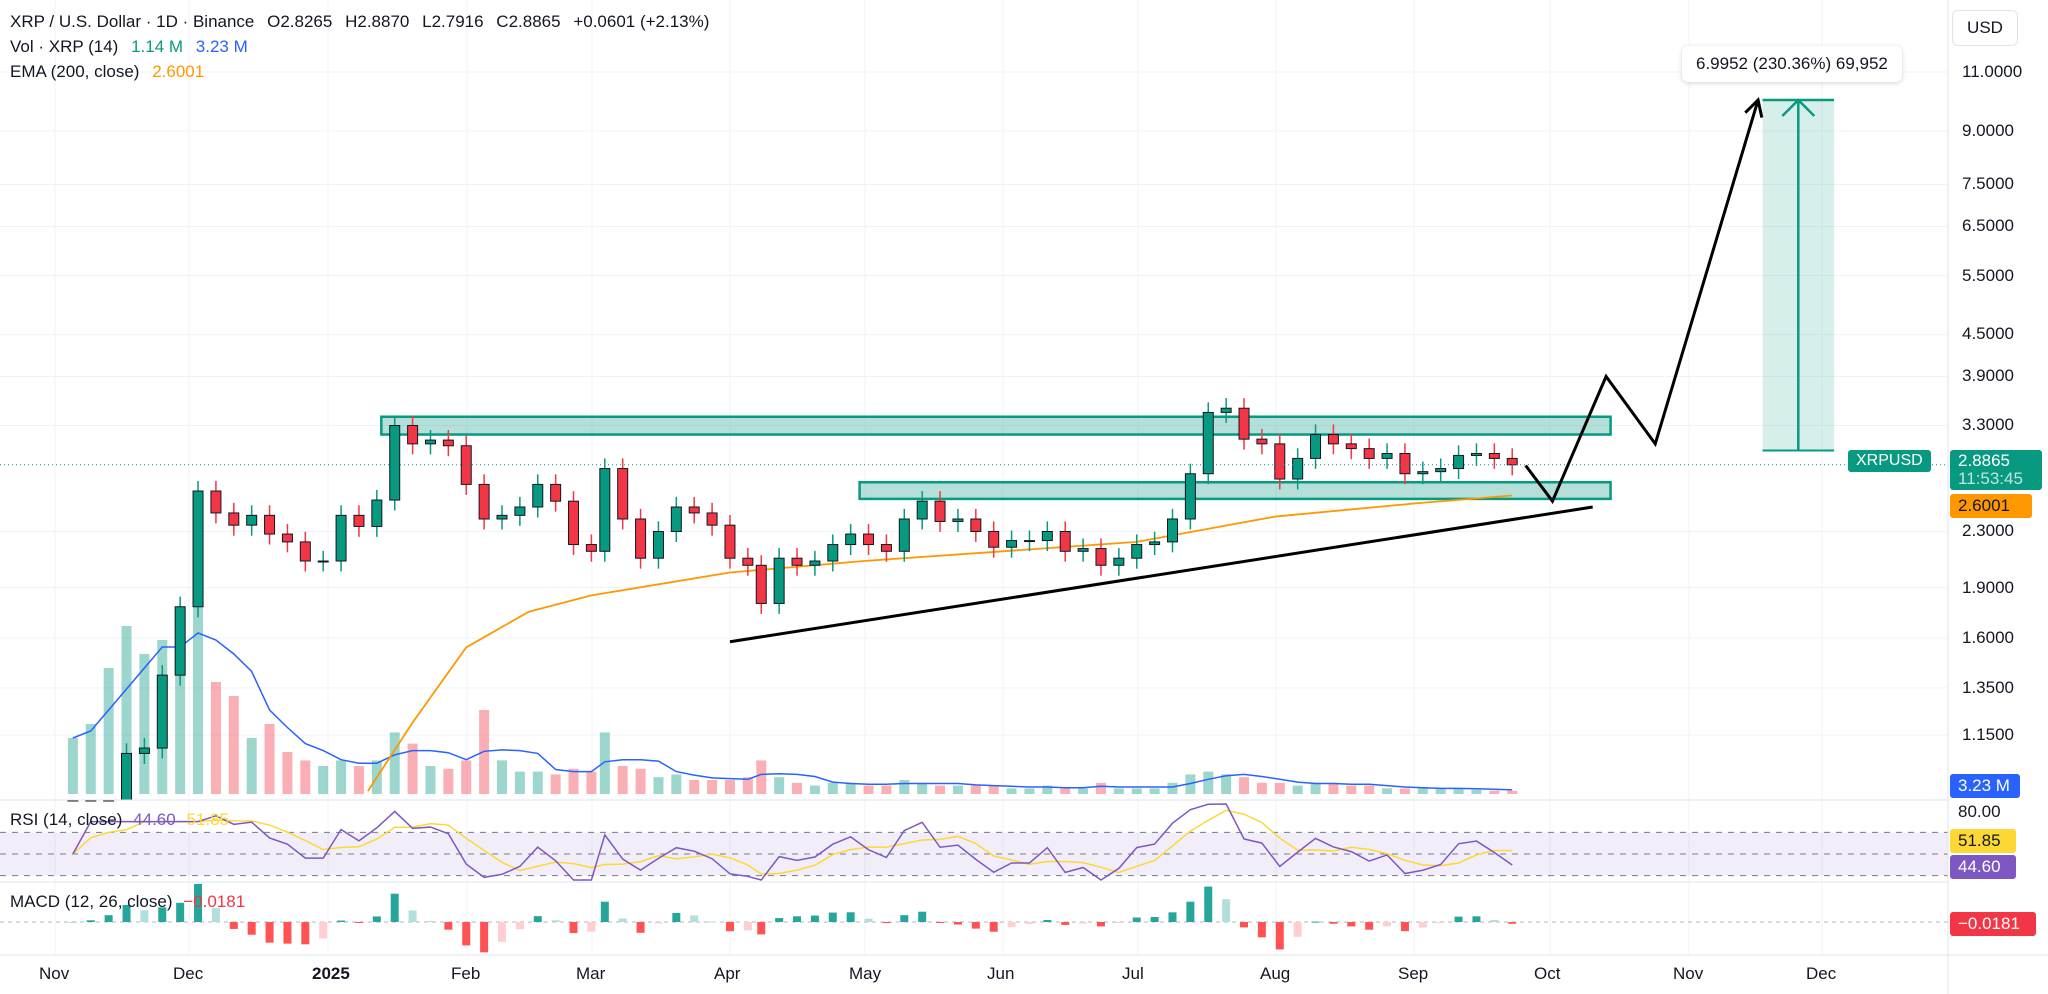 The height and width of the screenshot is (994, 2048). What do you see at coordinates (132, 21) in the screenshot?
I see `symbol-title: XRP / U.S. Dollar · 1D · Binance` at bounding box center [132, 21].